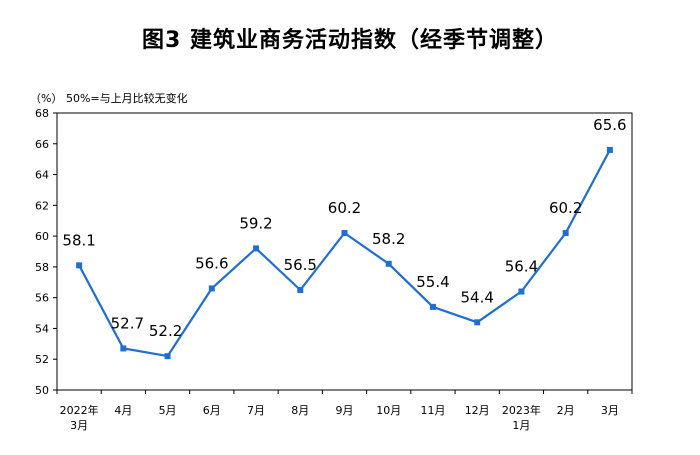  I want to click on x-tick-label: 11月, so click(432, 410).